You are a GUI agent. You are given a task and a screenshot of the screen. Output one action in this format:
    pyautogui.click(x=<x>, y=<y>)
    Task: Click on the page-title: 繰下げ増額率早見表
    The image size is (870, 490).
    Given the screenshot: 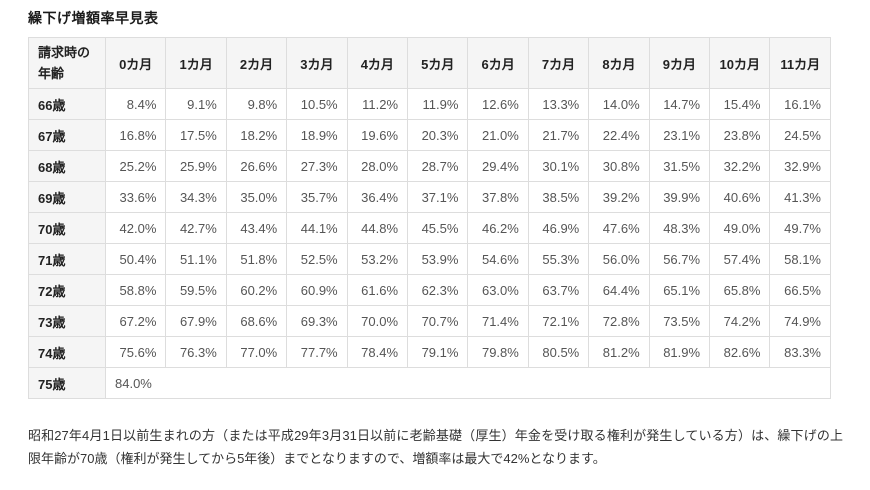 What is the action you would take?
    pyautogui.click(x=93, y=18)
    